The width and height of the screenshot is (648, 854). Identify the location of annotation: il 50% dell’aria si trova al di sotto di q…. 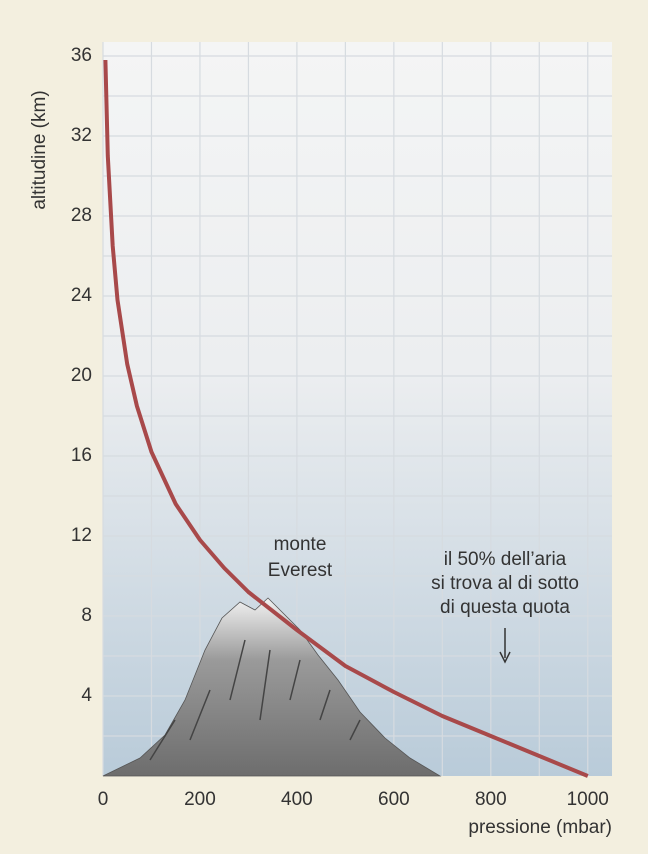
(505, 583).